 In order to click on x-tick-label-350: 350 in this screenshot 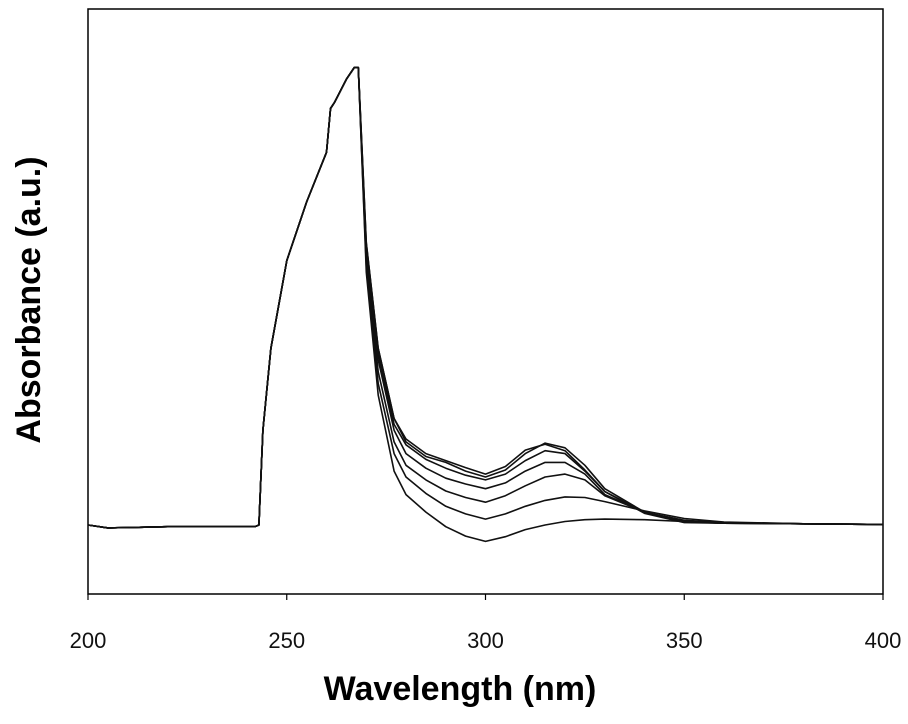, I will do `click(684, 640)`.